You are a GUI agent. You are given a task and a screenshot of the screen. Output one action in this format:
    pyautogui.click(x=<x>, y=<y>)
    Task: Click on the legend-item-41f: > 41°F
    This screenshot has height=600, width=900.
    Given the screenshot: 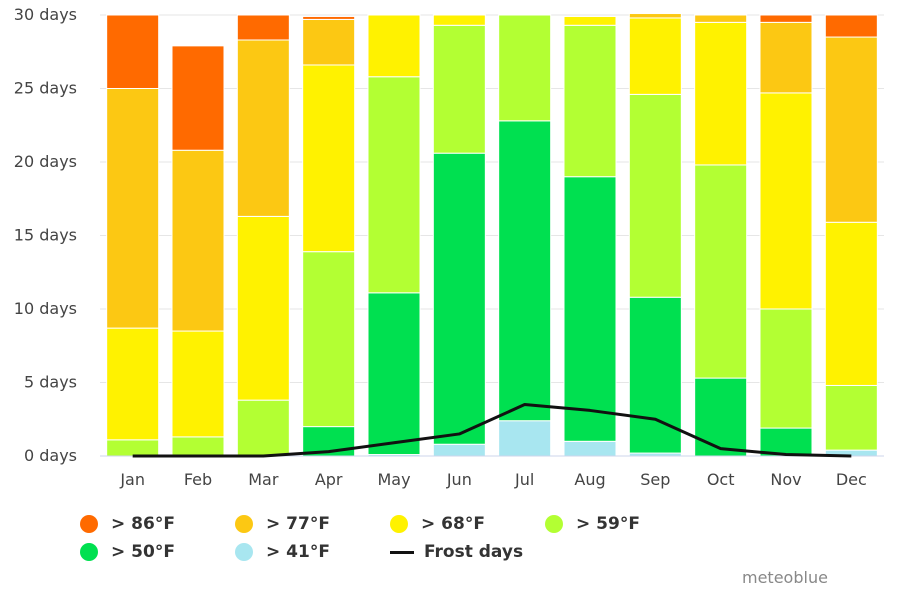 What is the action you would take?
    pyautogui.click(x=312, y=552)
    